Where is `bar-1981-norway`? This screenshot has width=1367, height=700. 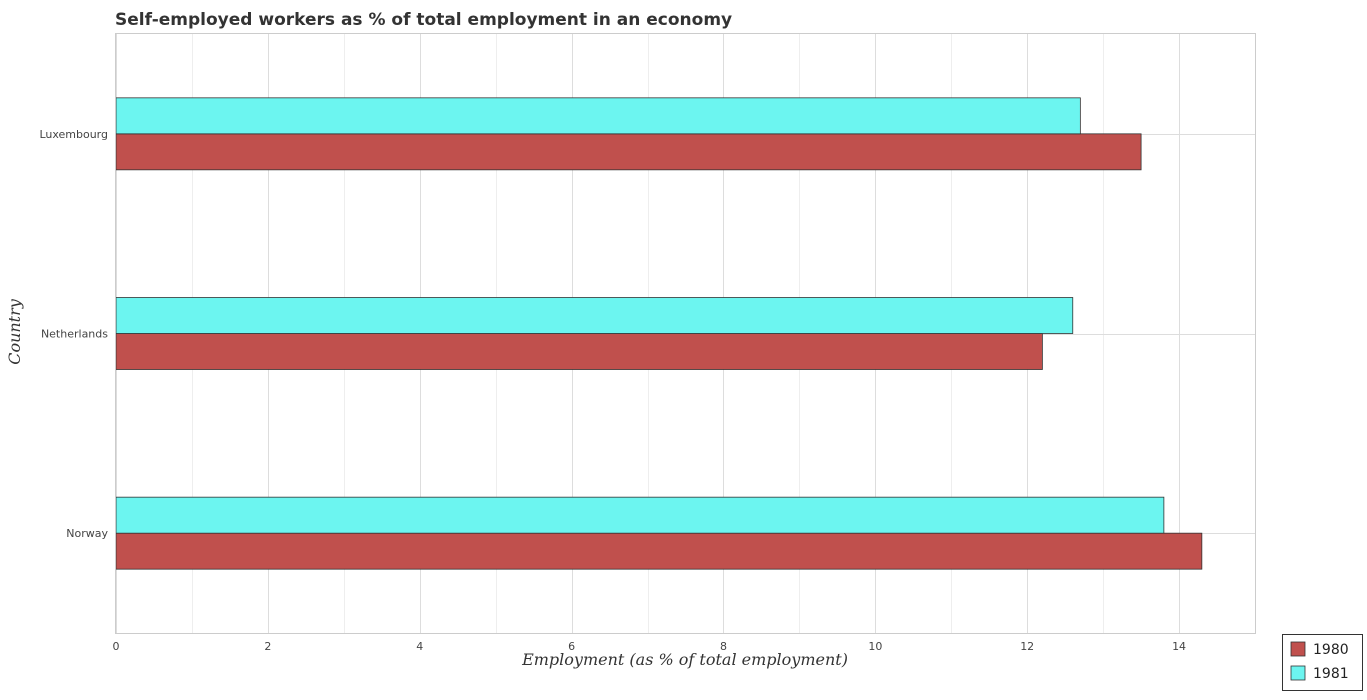 bar-1981-norway is located at coordinates (640, 515).